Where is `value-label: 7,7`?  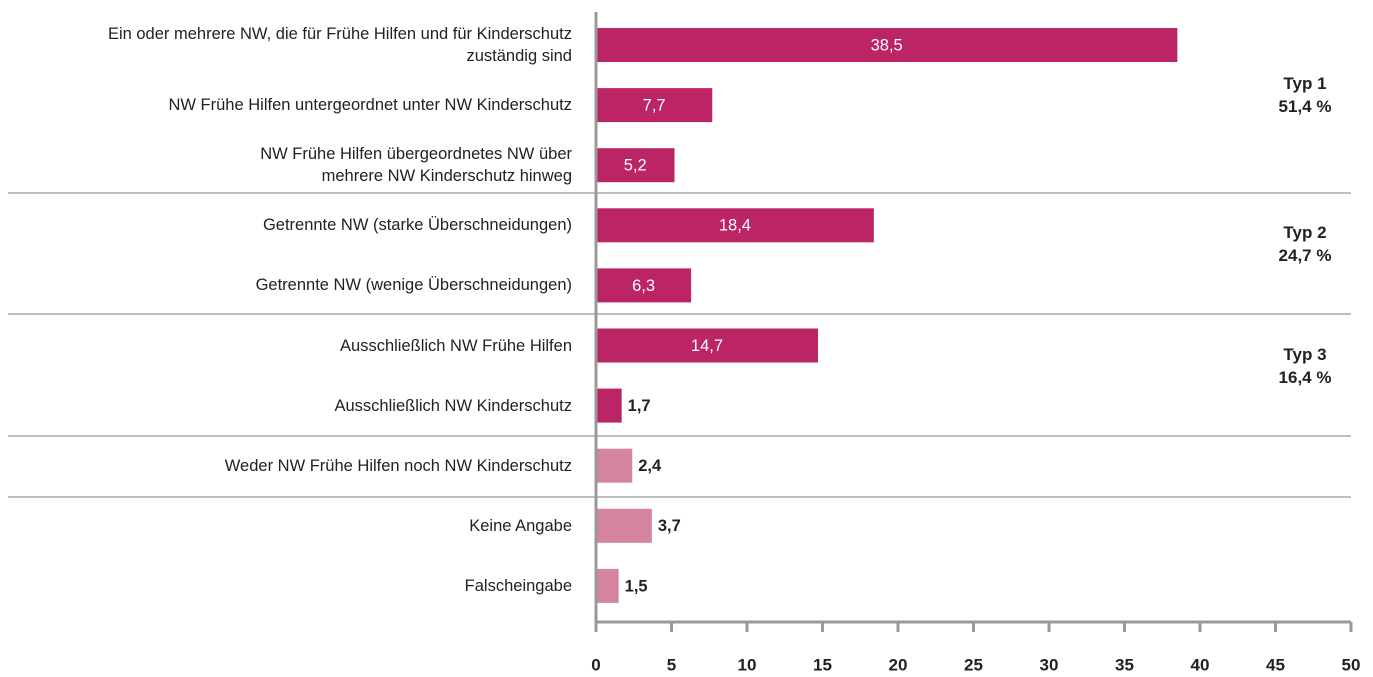
value-label: 7,7 is located at coordinates (654, 105).